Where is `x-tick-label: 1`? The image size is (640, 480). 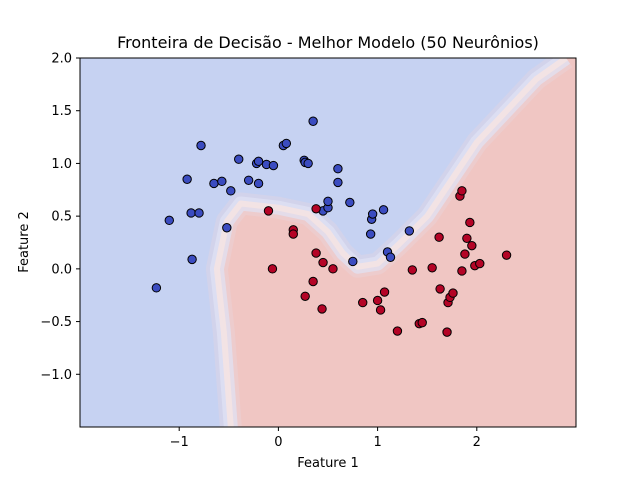 x-tick-label: 1 is located at coordinates (377, 442).